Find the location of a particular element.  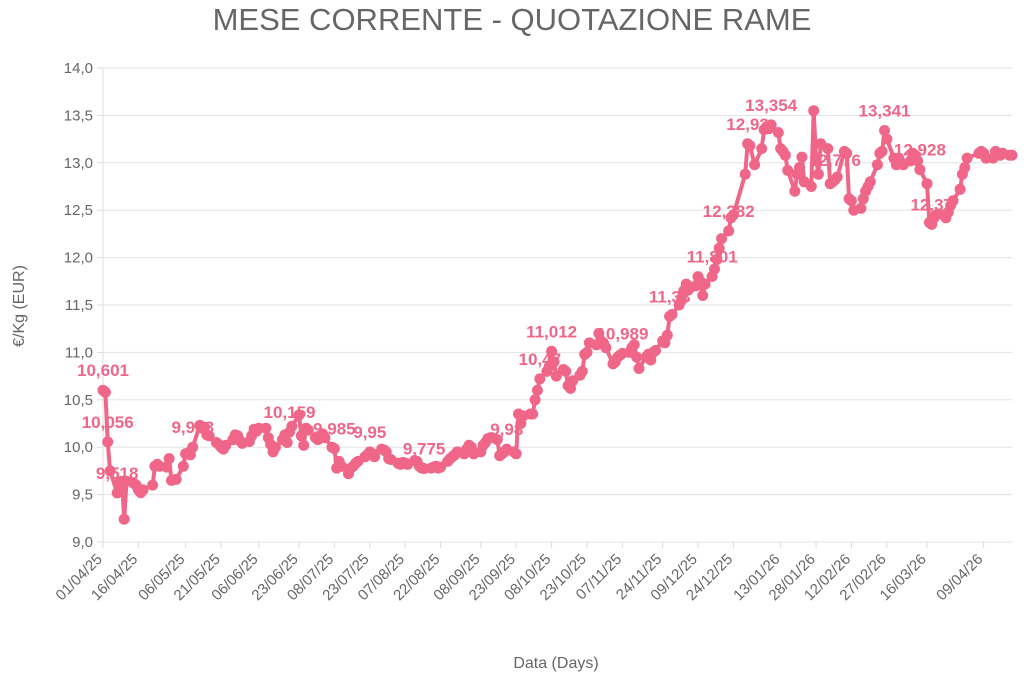

data-label: 12,92 is located at coordinates (747, 124).